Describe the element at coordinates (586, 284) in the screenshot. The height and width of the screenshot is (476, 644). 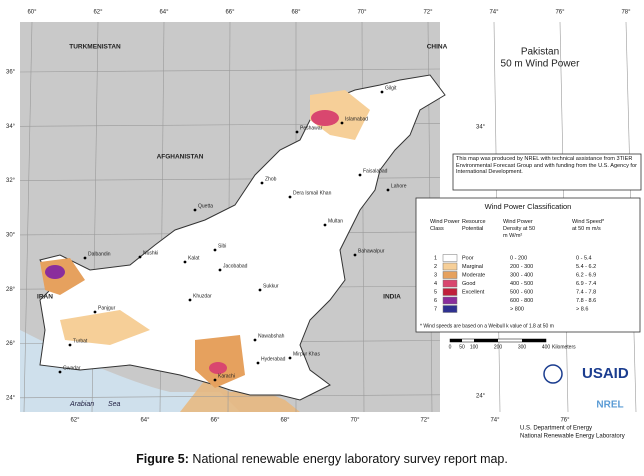
I see `legend-speed: 6.9 - 7.4` at that location.